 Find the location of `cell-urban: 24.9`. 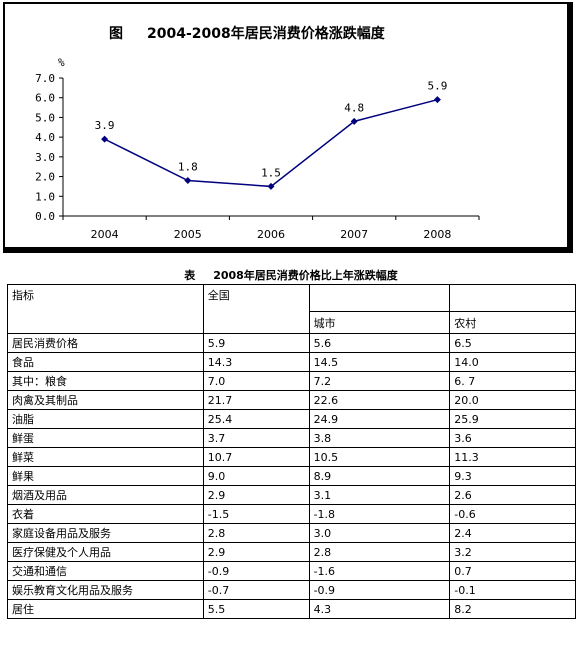

cell-urban: 24.9 is located at coordinates (379, 419).